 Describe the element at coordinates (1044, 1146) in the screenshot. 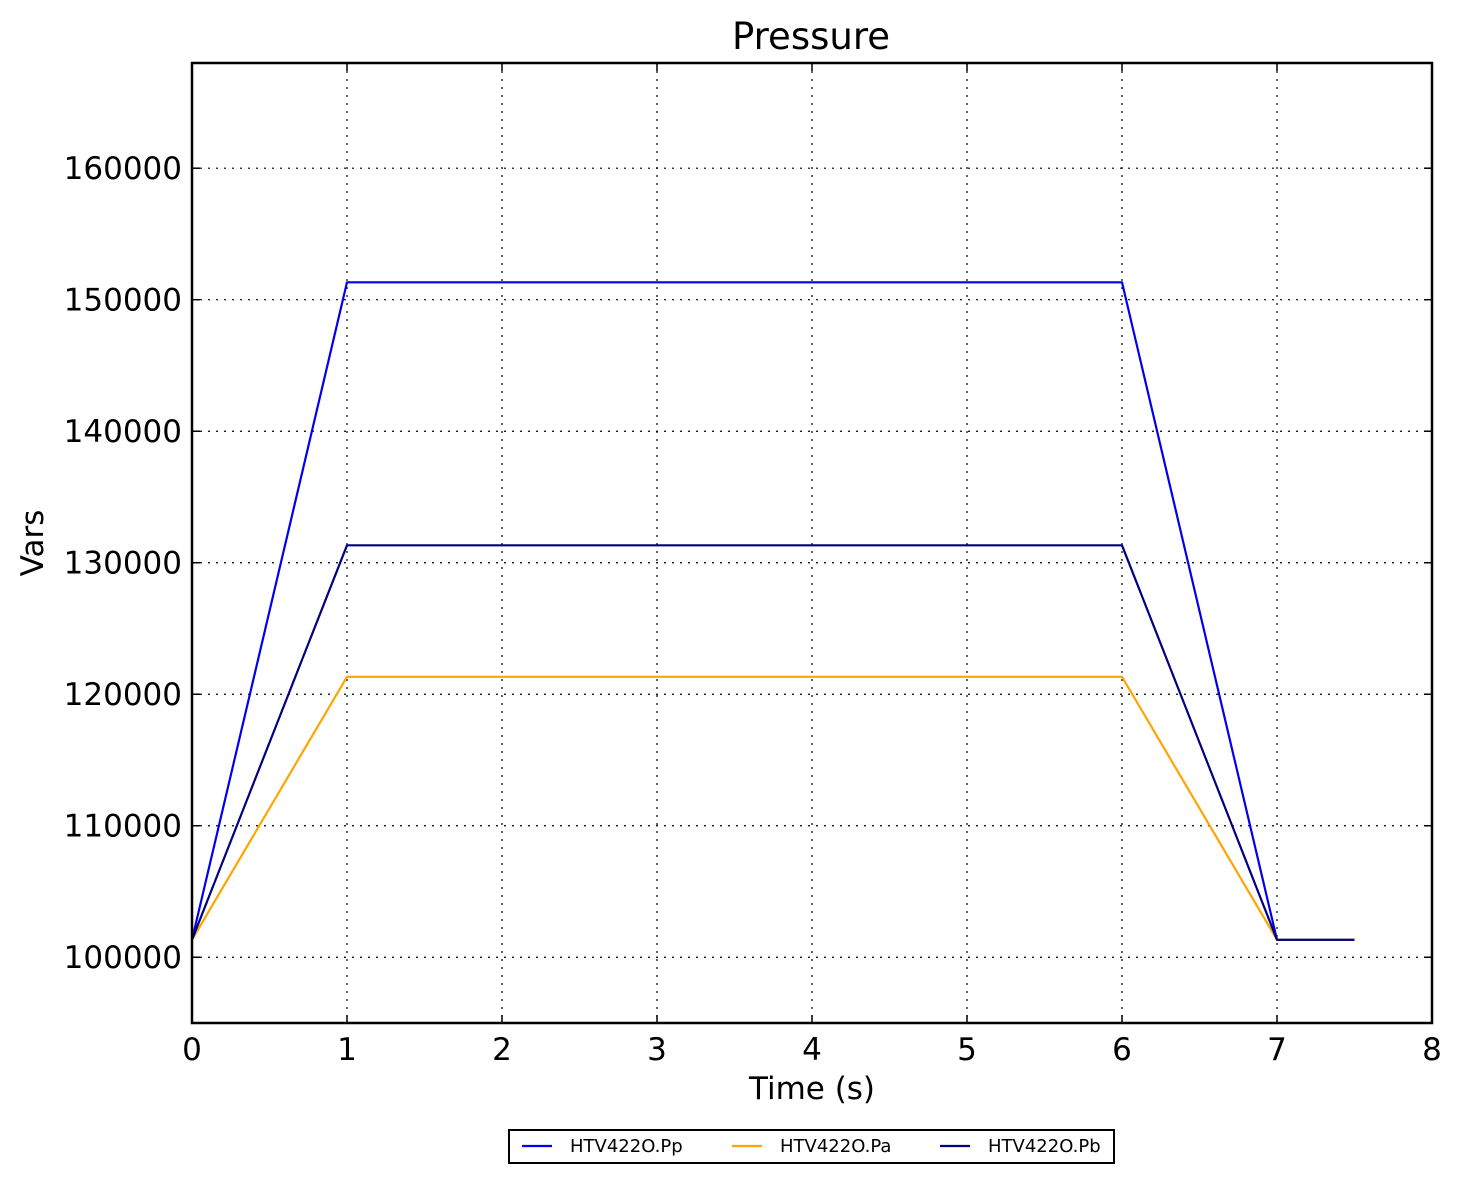

I see `legend-label: HTV422O.Pb` at that location.